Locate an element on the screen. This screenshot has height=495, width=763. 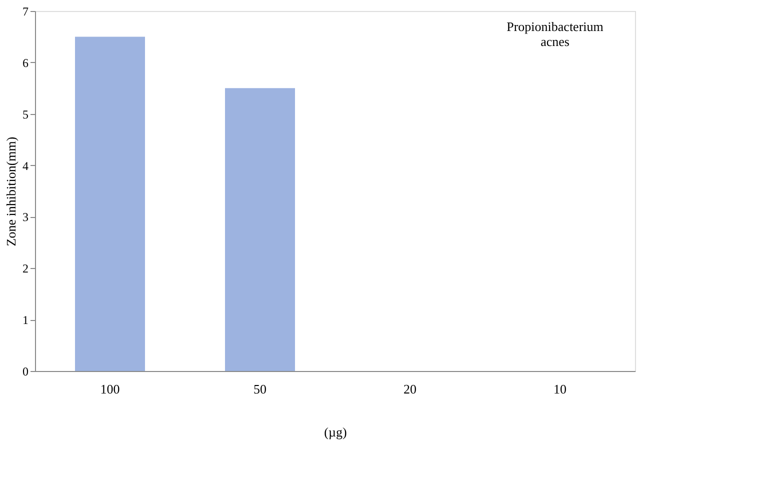
y-tick-label: 1 is located at coordinates (25, 320).